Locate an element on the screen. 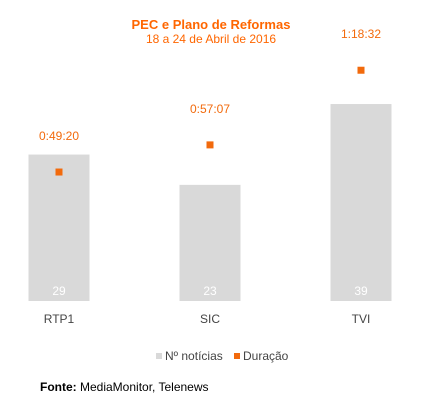 Image resolution: width=422 pixels, height=416 pixels. bar-value-label: 29 is located at coordinates (59, 291).